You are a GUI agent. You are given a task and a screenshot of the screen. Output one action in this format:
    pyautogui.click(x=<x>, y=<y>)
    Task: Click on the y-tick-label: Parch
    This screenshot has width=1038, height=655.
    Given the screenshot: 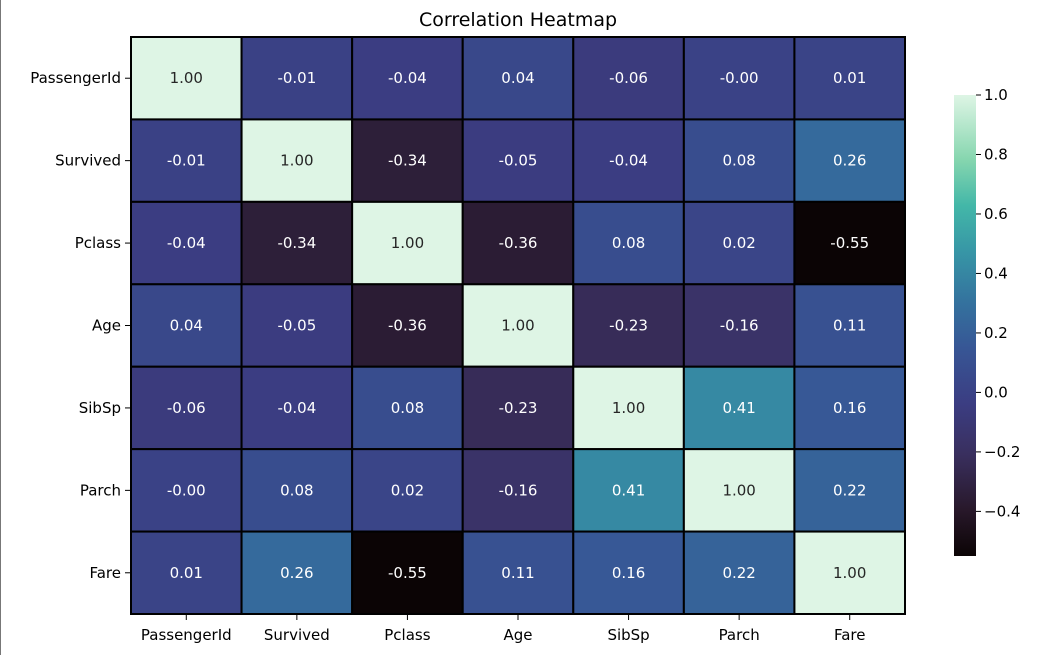 What is the action you would take?
    pyautogui.click(x=100, y=490)
    